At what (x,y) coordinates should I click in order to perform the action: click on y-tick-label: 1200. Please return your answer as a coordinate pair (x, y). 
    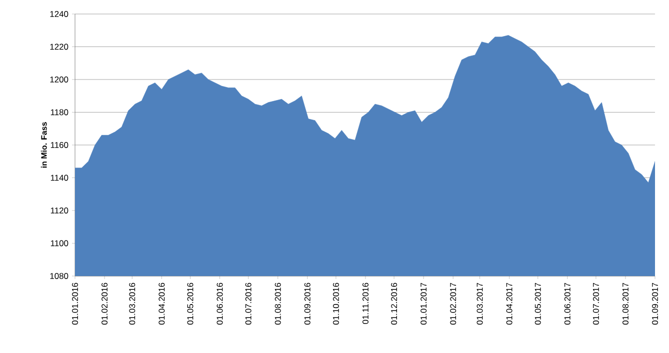
    Looking at the image, I should click on (59, 79).